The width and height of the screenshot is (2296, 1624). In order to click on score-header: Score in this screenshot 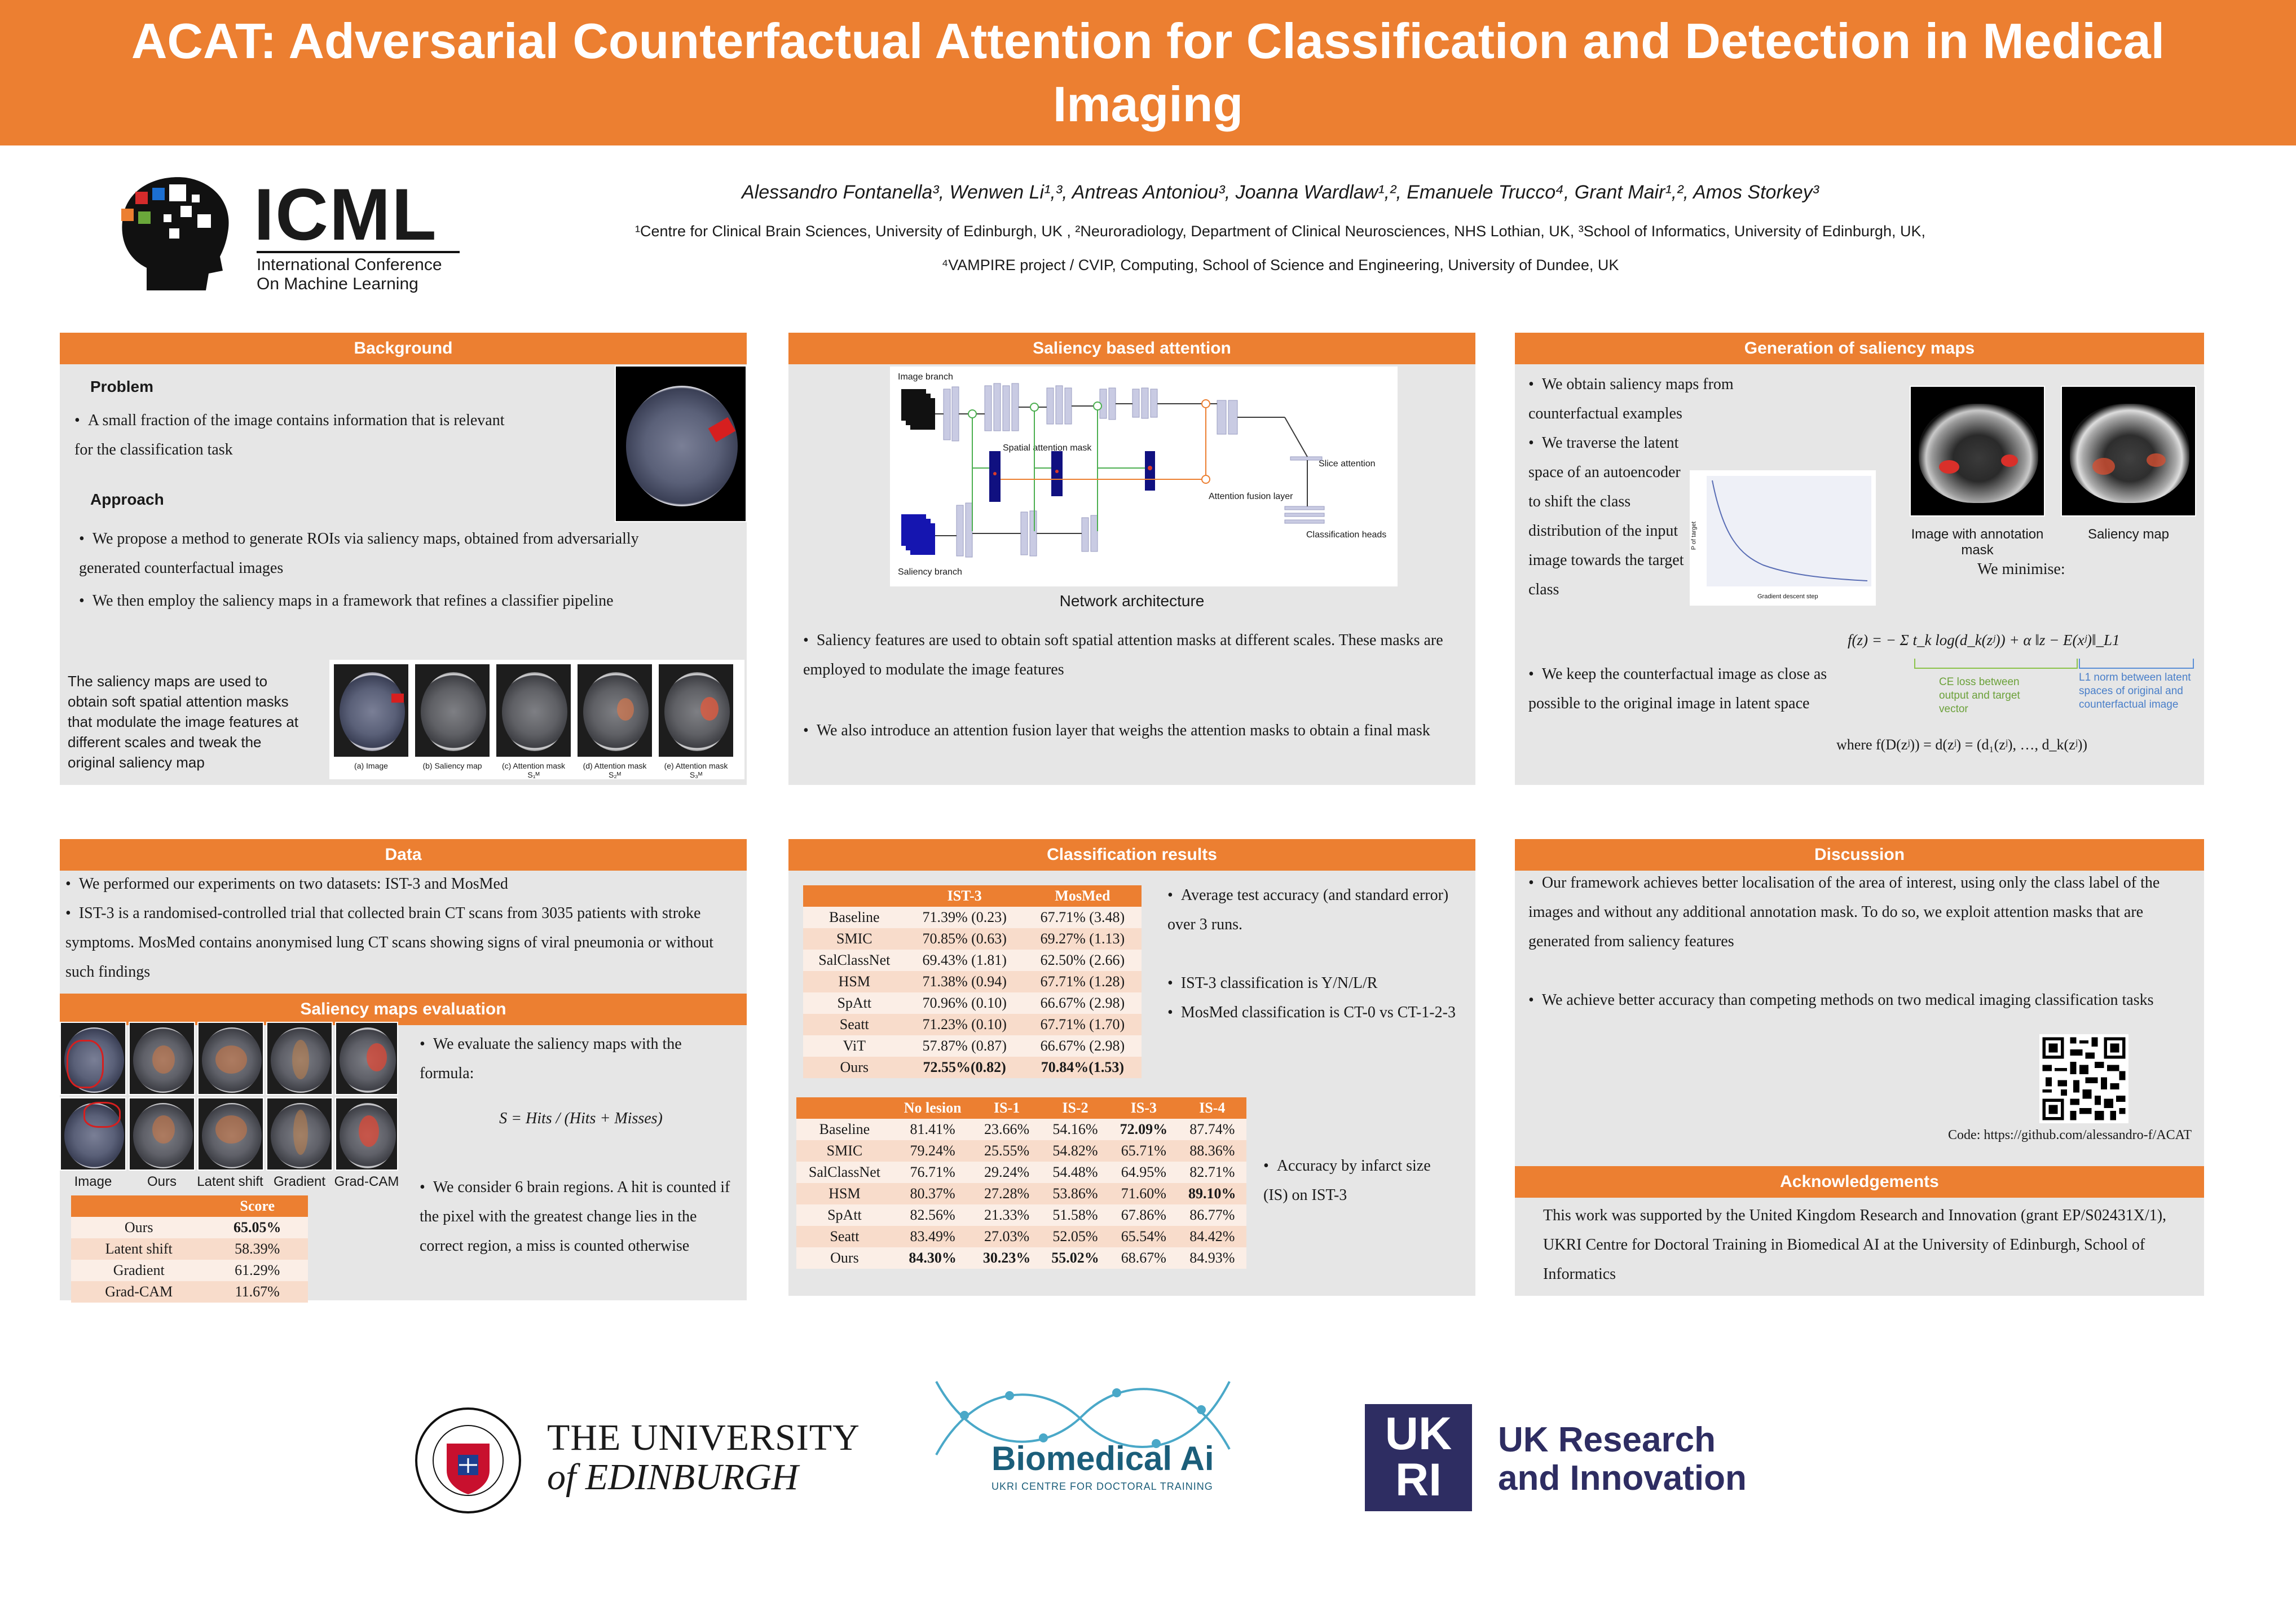, I will do `click(257, 1206)`.